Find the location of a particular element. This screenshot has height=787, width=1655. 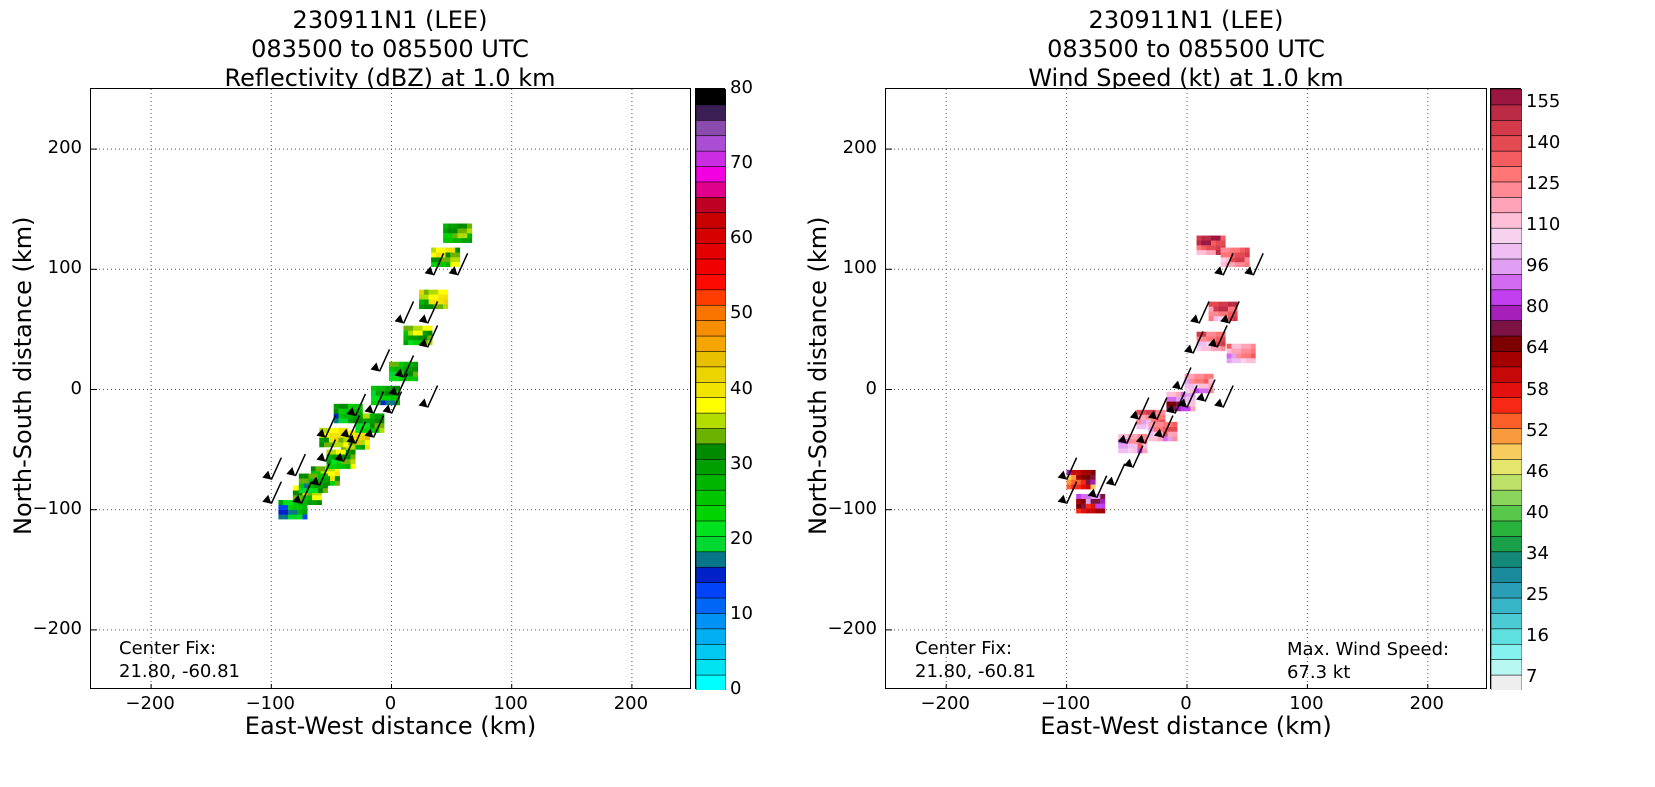

x-axis-label: East-West distance (km) is located at coordinates (390, 726).